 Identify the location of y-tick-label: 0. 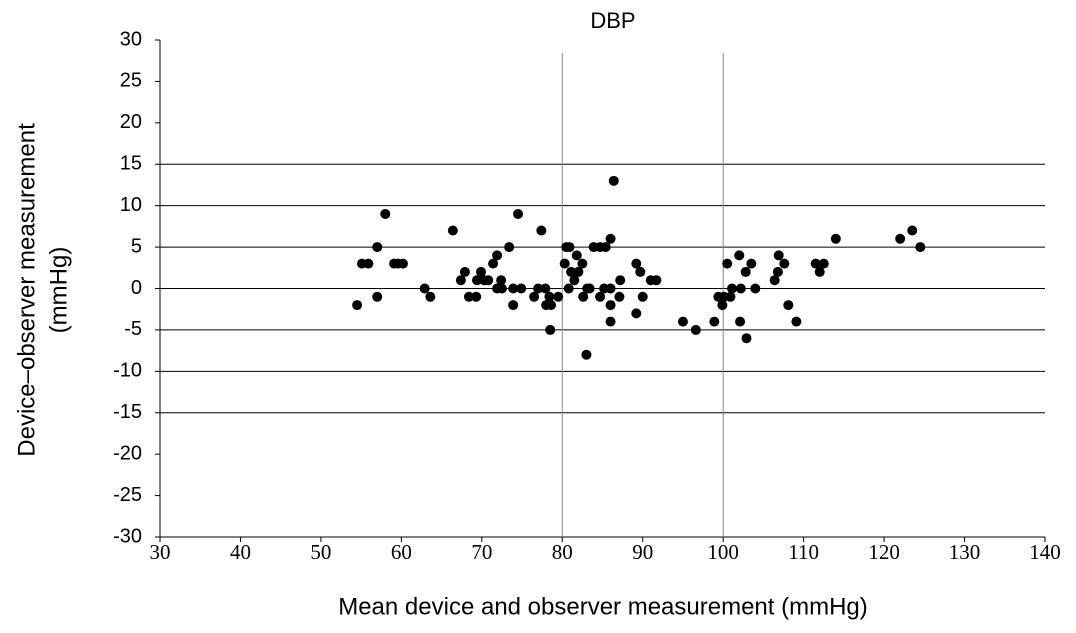
(136, 288).